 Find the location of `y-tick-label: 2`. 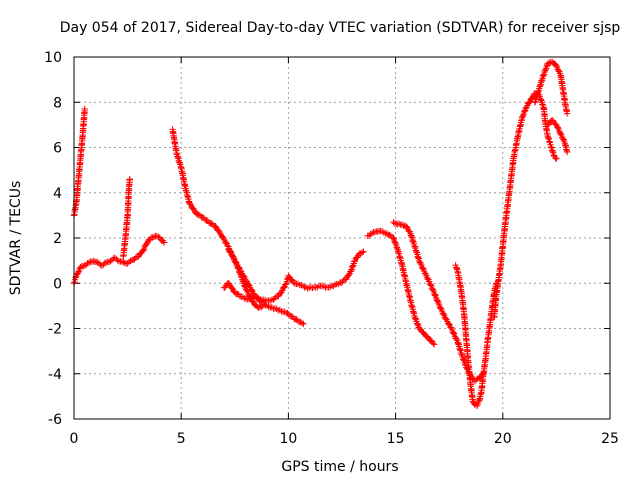

y-tick-label: 2 is located at coordinates (57, 239).